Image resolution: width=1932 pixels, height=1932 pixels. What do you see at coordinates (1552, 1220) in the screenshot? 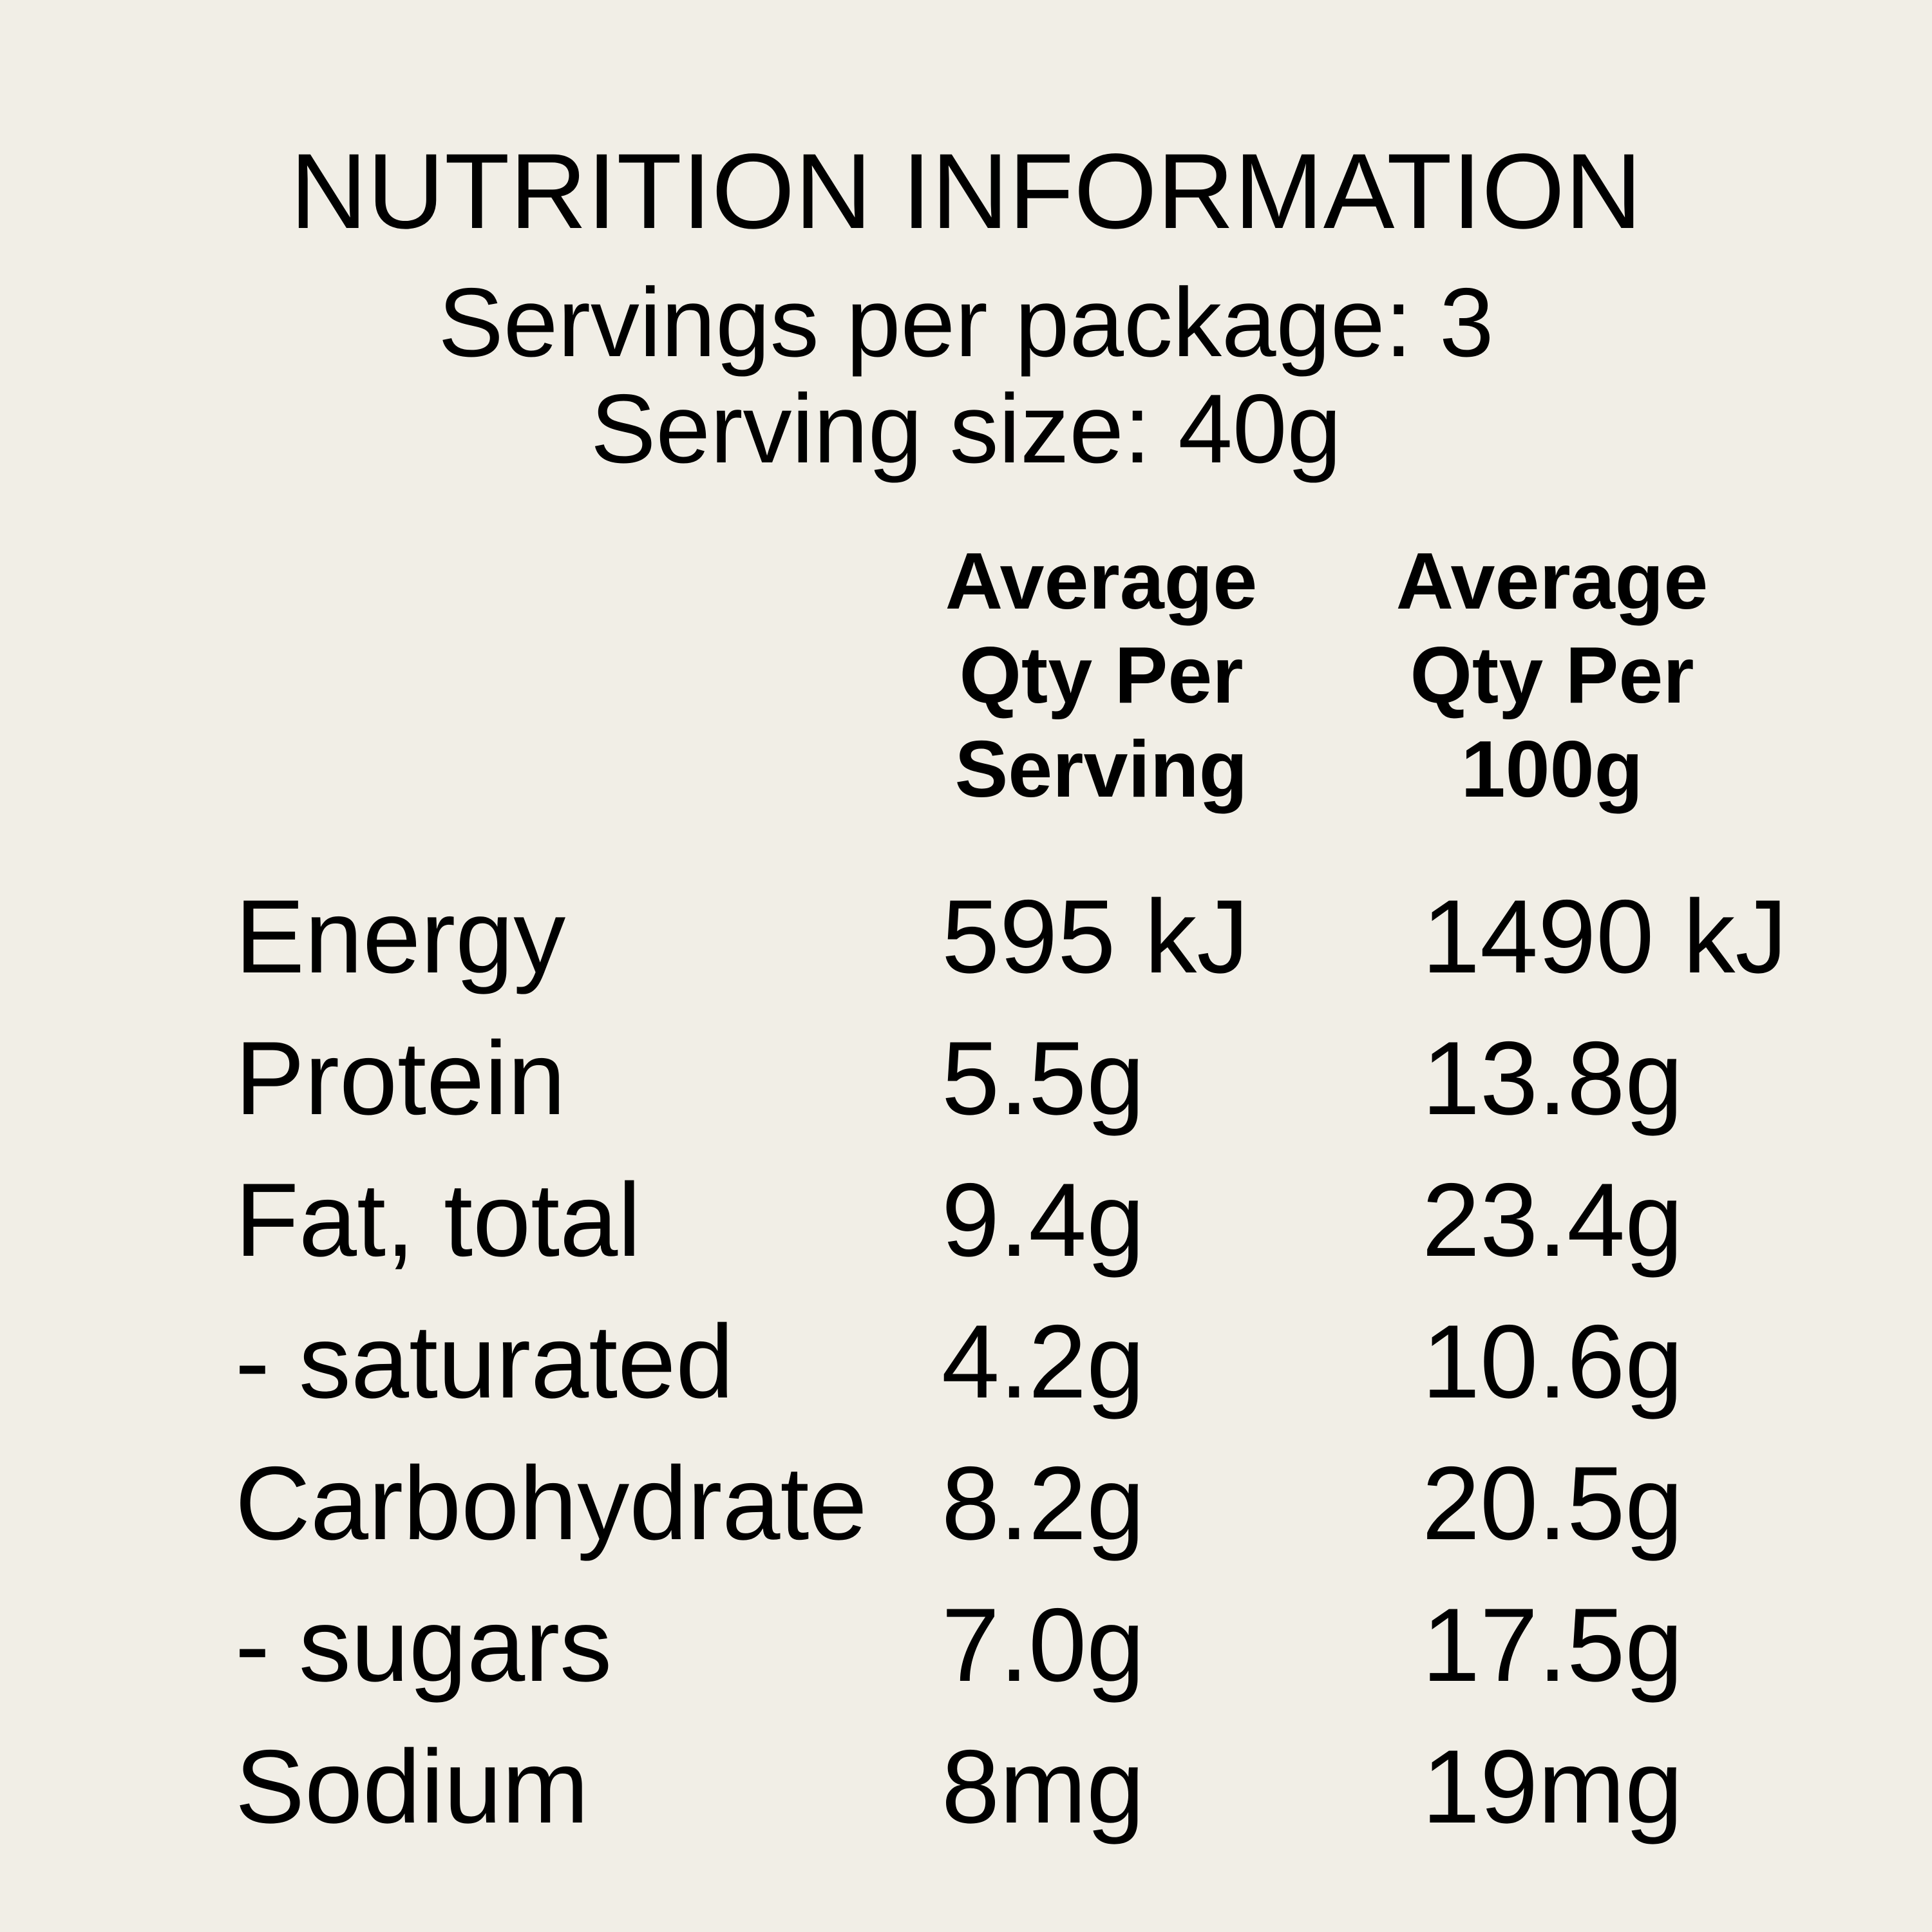
I see `value-per-100g: 23.4g` at bounding box center [1552, 1220].